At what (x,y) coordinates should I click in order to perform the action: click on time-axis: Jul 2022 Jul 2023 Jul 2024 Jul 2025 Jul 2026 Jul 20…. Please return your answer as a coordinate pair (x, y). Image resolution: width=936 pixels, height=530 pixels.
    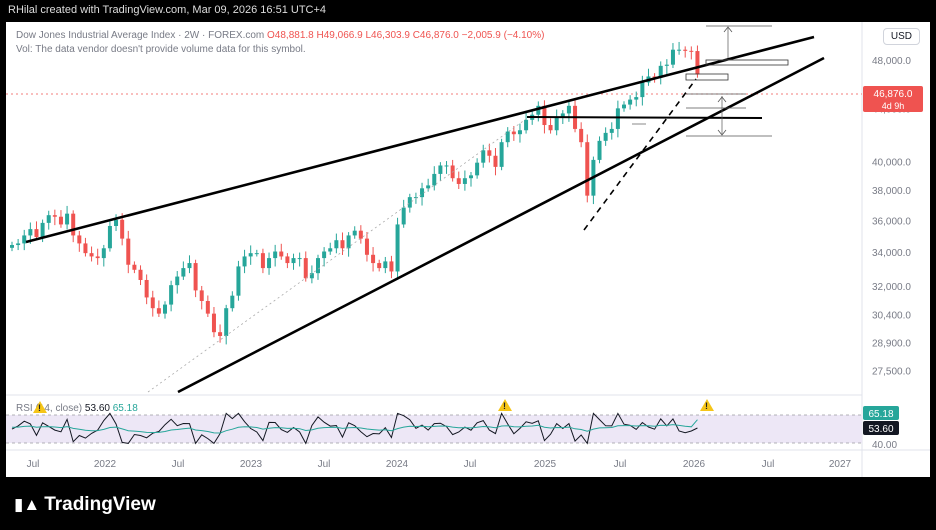
    Looking at the image, I should click on (439, 464).